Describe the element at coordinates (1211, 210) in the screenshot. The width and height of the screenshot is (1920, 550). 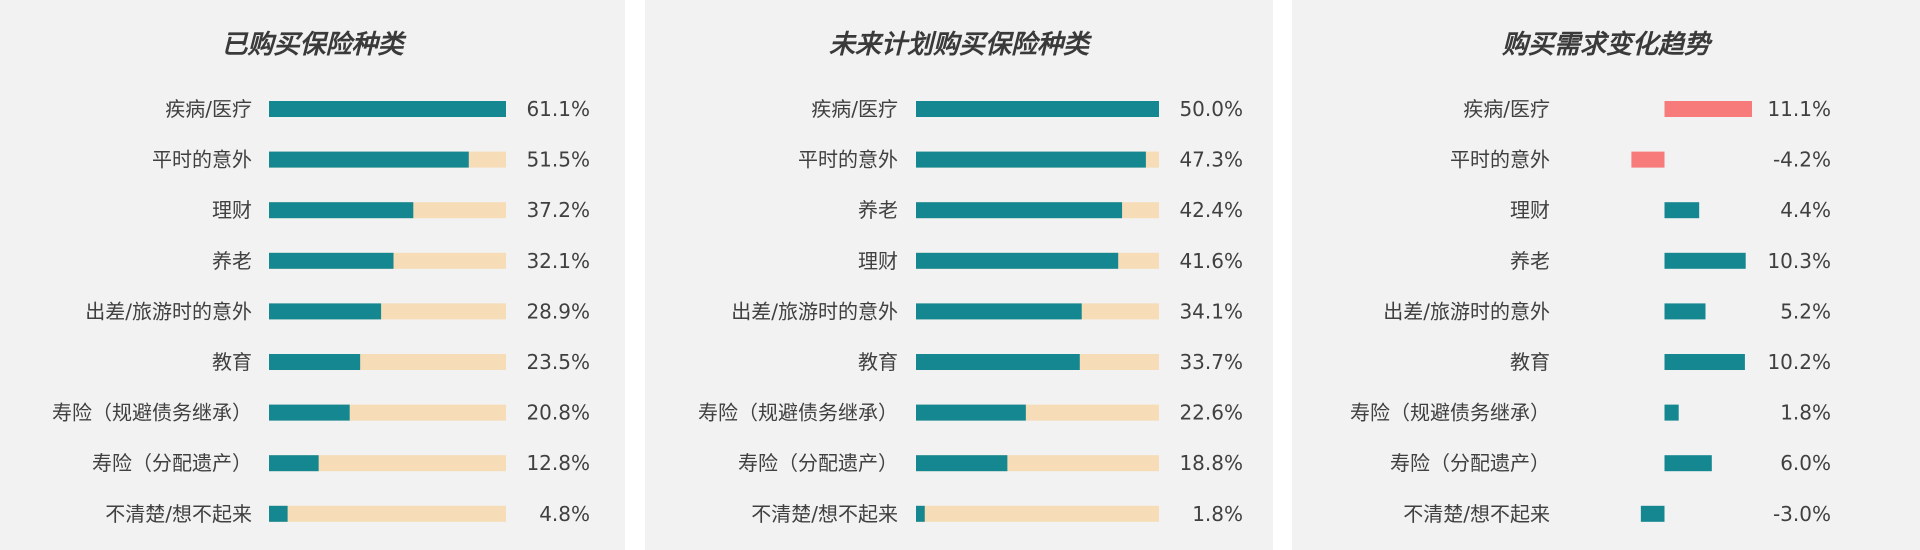
I see `data-label: 42.4%` at that location.